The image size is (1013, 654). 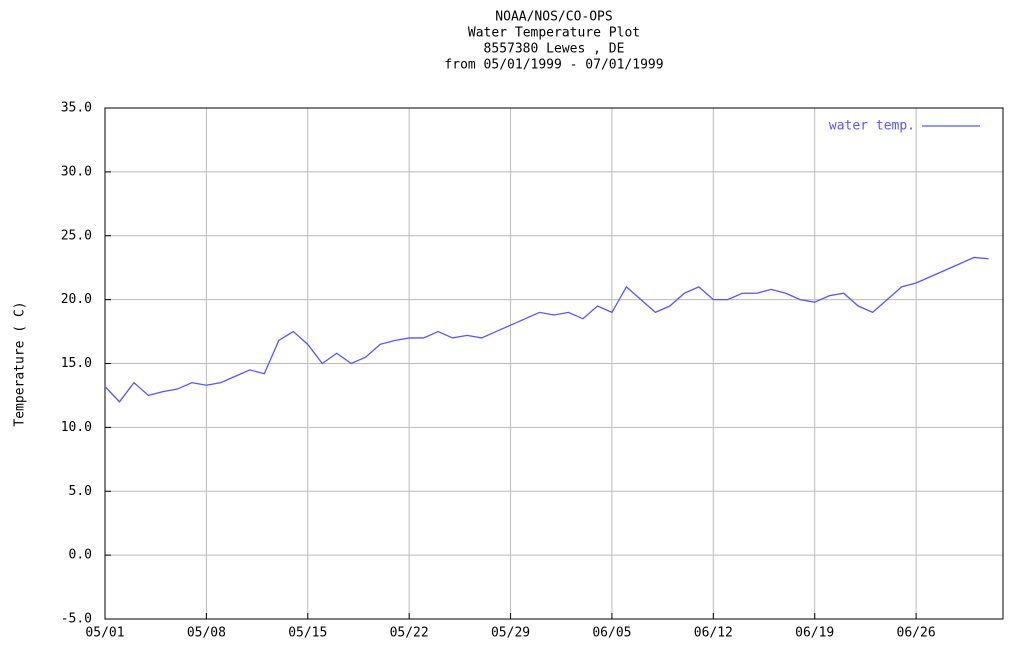 What do you see at coordinates (76, 427) in the screenshot?
I see `y-tick-label: 10.0` at bounding box center [76, 427].